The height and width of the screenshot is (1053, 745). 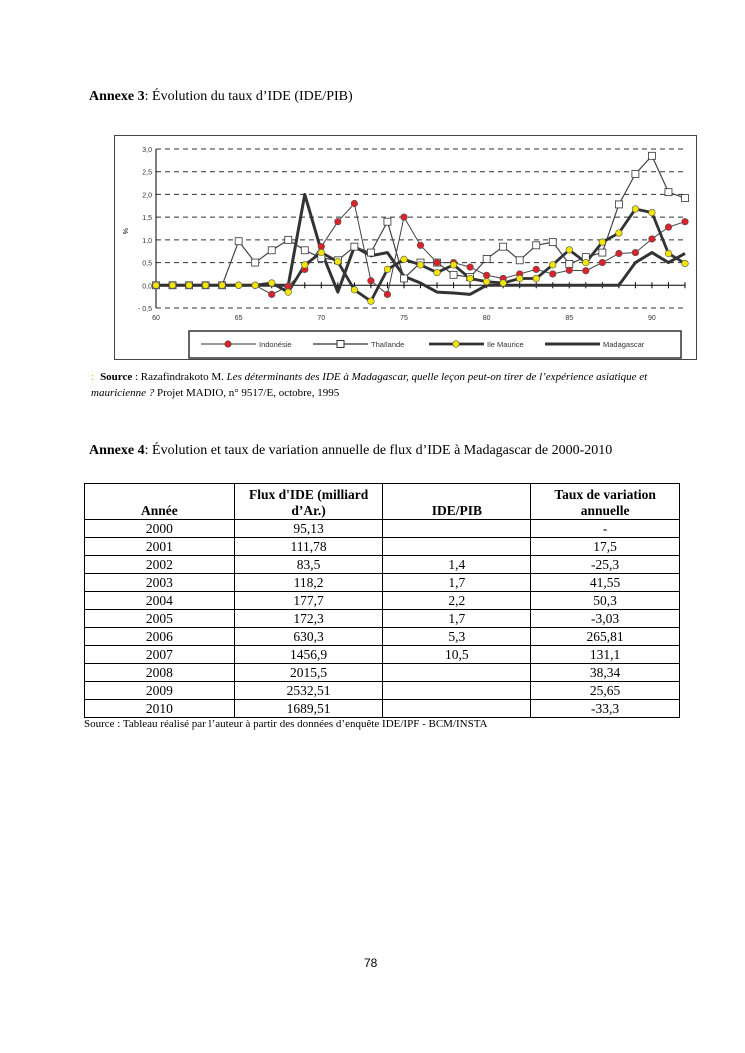 I want to click on cell-flux: 630,3, so click(x=308, y=636).